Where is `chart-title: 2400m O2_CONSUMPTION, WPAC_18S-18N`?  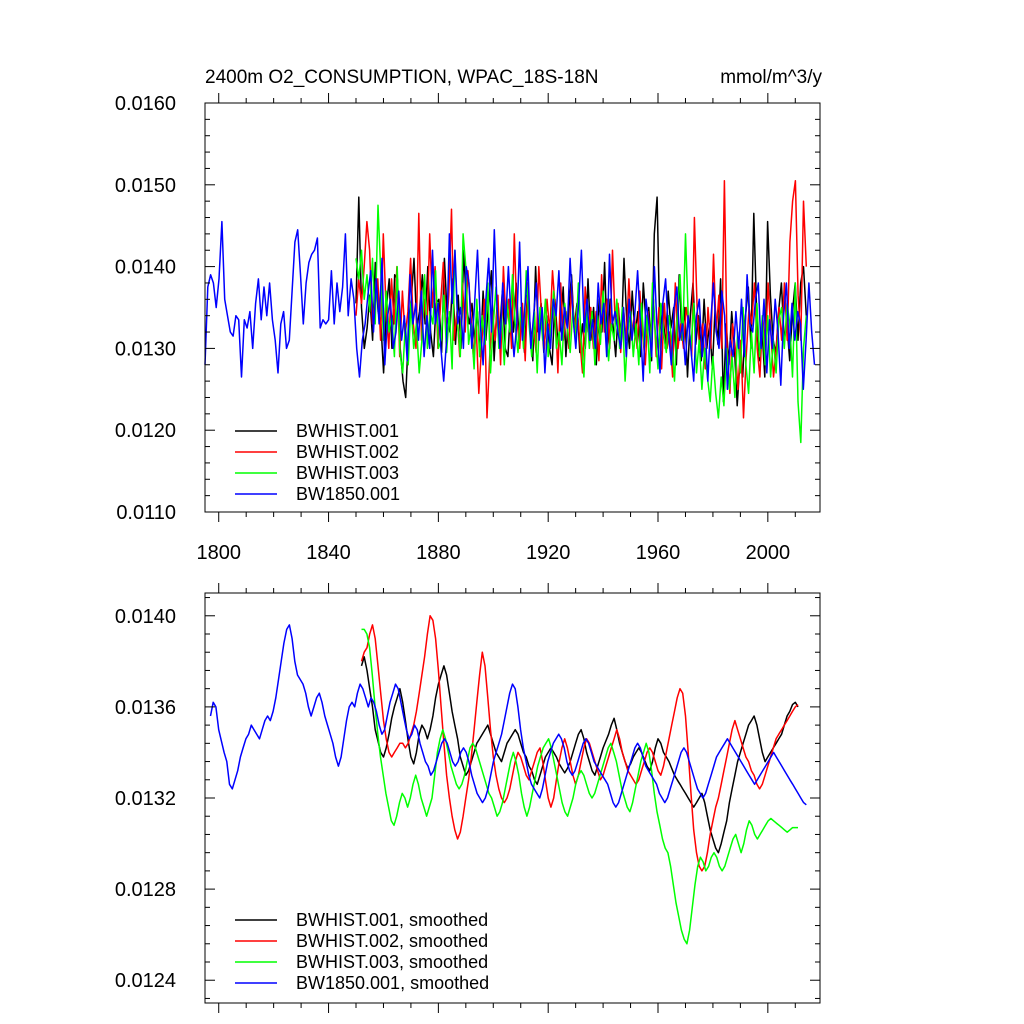
chart-title: 2400m O2_CONSUMPTION, WPAC_18S-18N is located at coordinates (402, 77).